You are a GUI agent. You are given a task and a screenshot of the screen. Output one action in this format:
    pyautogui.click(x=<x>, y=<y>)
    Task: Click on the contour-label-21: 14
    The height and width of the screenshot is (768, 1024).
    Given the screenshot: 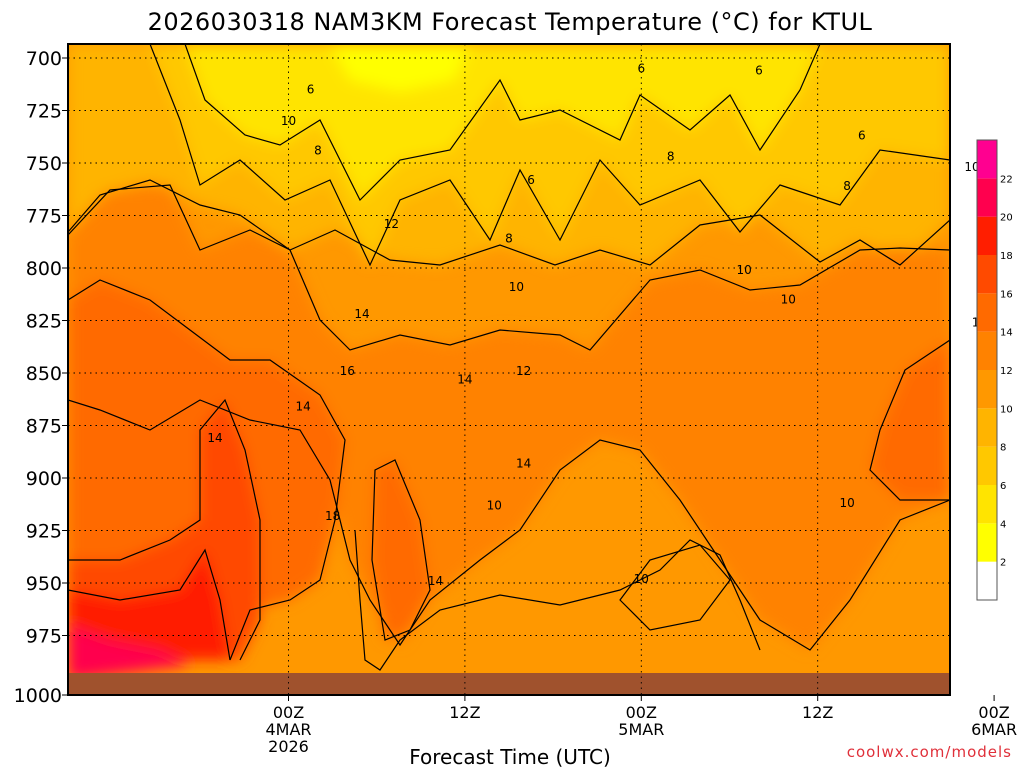 What is the action you would take?
    pyautogui.click(x=214, y=438)
    